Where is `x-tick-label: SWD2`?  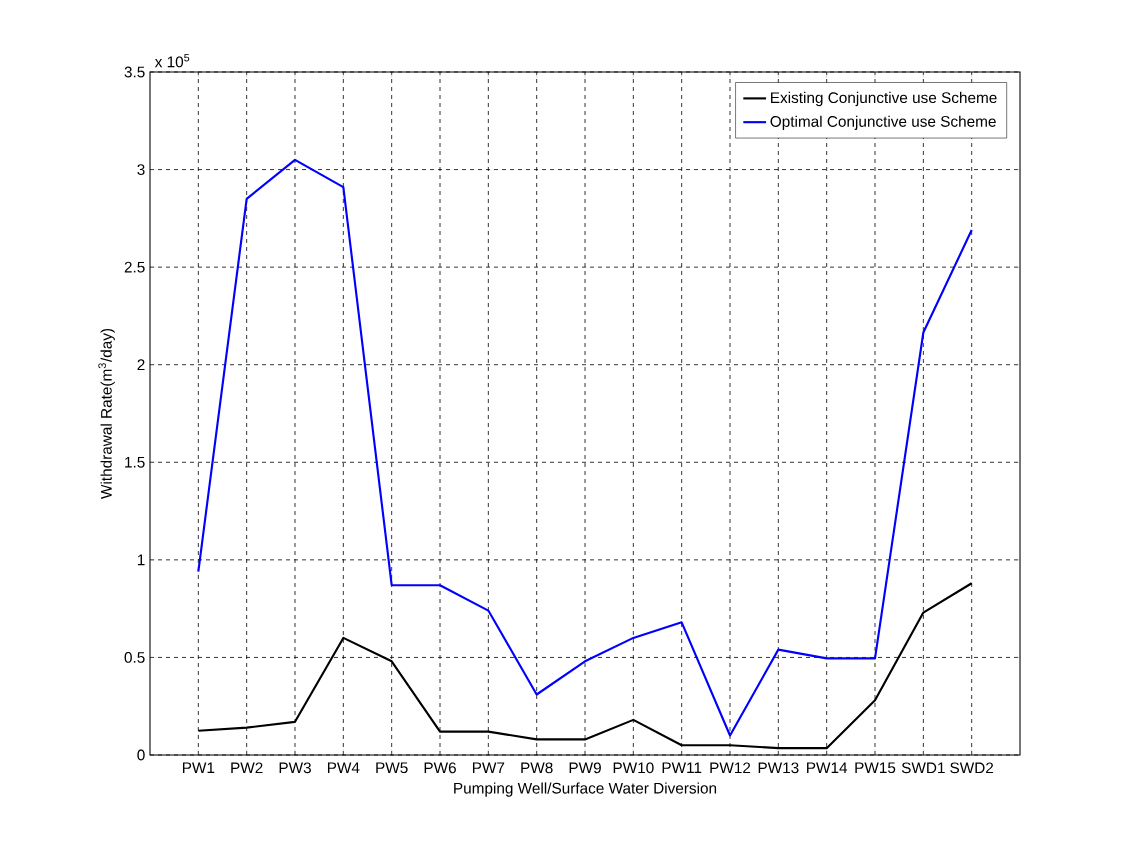
x-tick-label: SWD2 is located at coordinates (972, 768).